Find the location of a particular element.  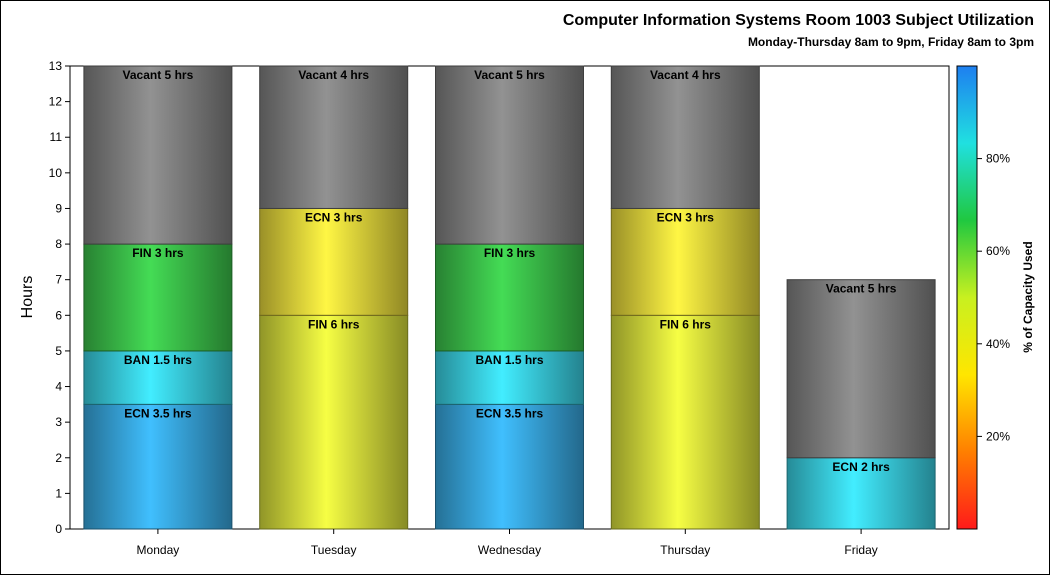

x-tick-label: Thursday is located at coordinates (685, 550).